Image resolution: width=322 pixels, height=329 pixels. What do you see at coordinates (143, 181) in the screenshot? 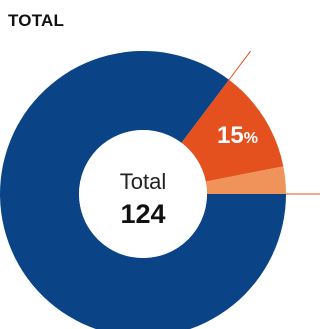
I see `center-label: Total` at bounding box center [143, 181].